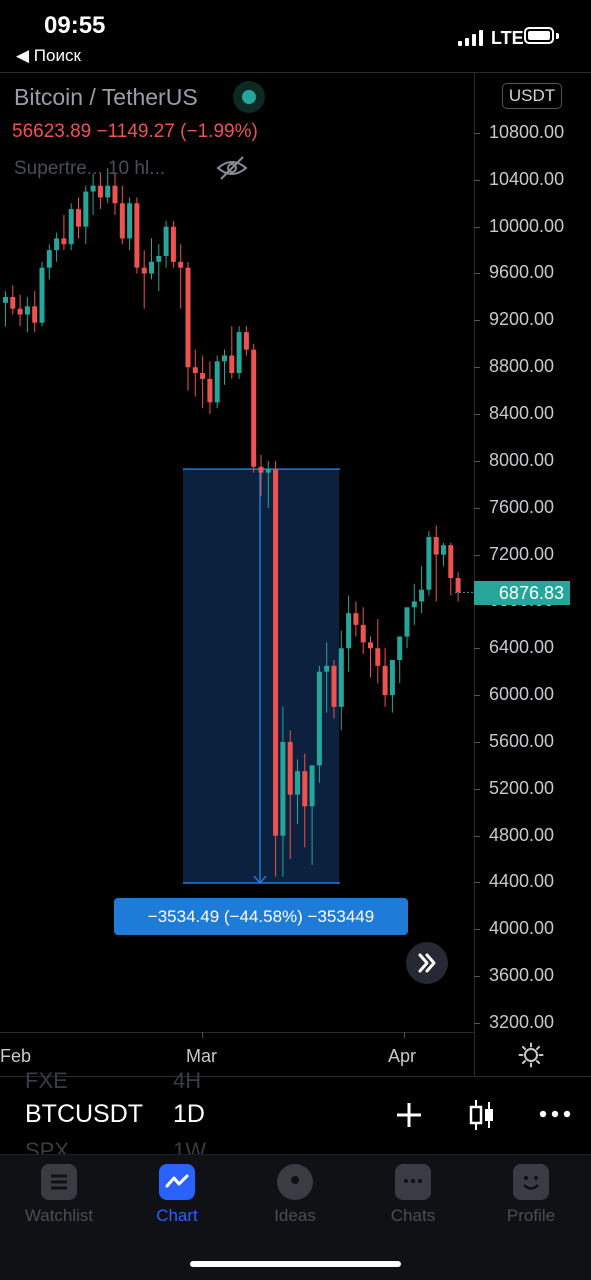  What do you see at coordinates (522, 928) in the screenshot?
I see `price-tick-label: 4000.00` at bounding box center [522, 928].